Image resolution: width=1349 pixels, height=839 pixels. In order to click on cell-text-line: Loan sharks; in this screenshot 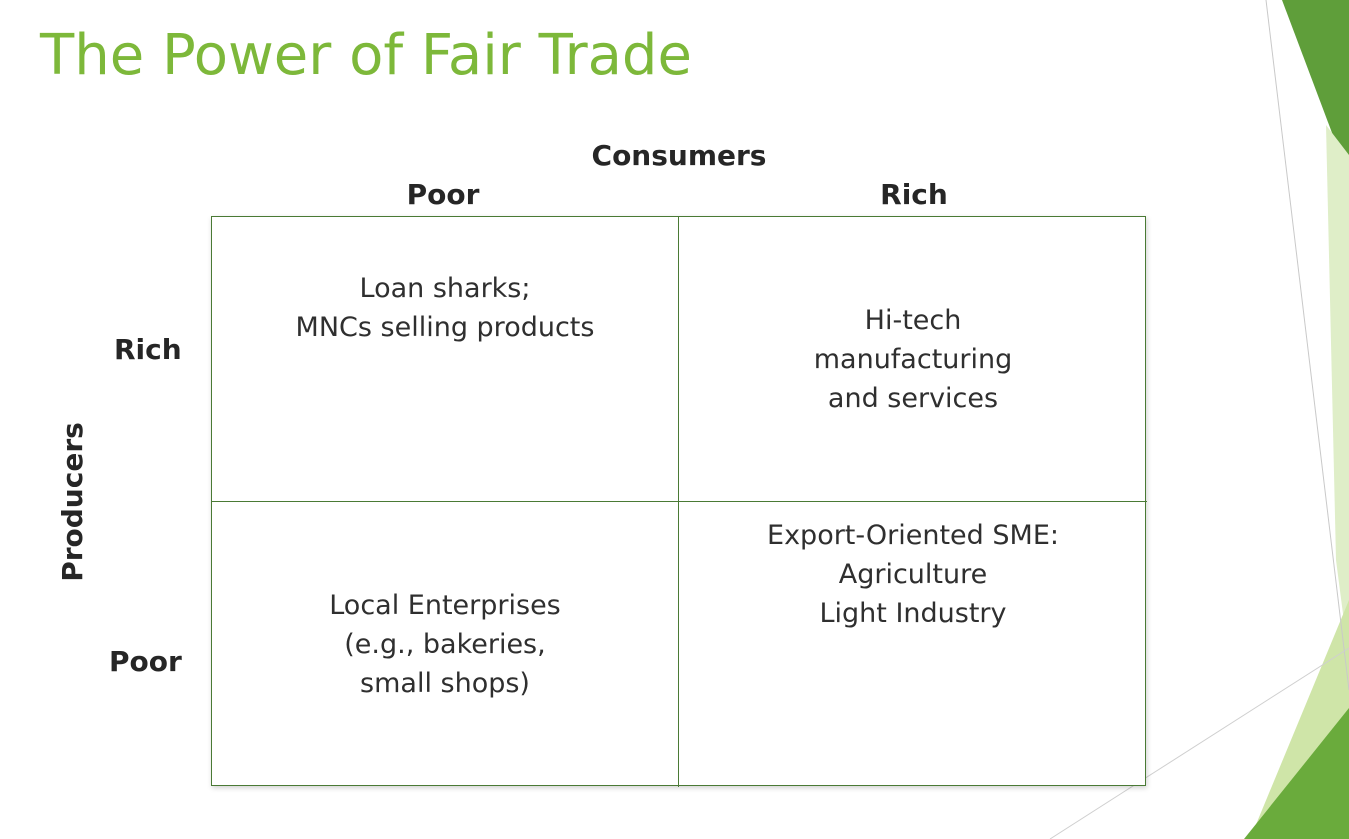, I will do `click(445, 288)`.